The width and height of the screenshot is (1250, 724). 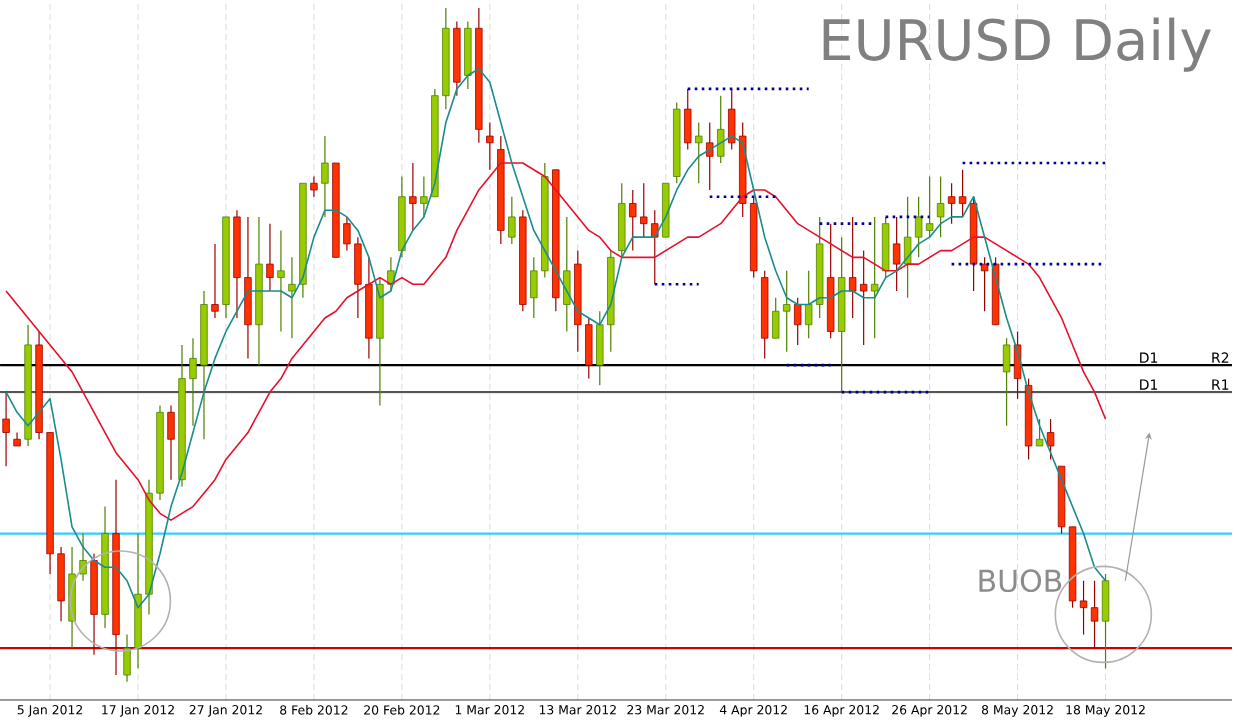 I want to click on annotation: BUOB, so click(x=1020, y=581).